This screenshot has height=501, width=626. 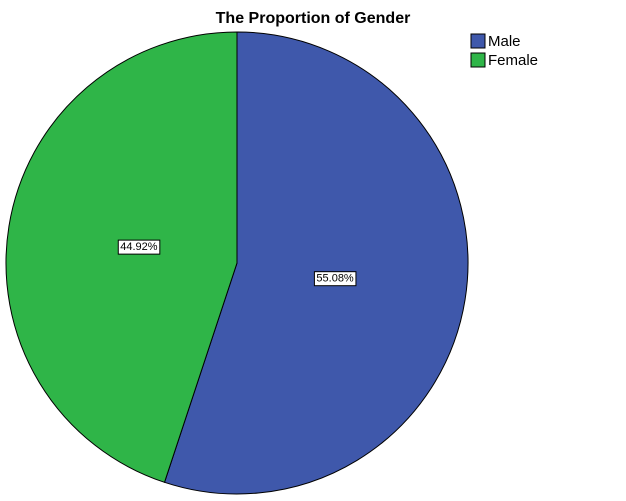 I want to click on legend-label: Female, so click(x=513, y=60).